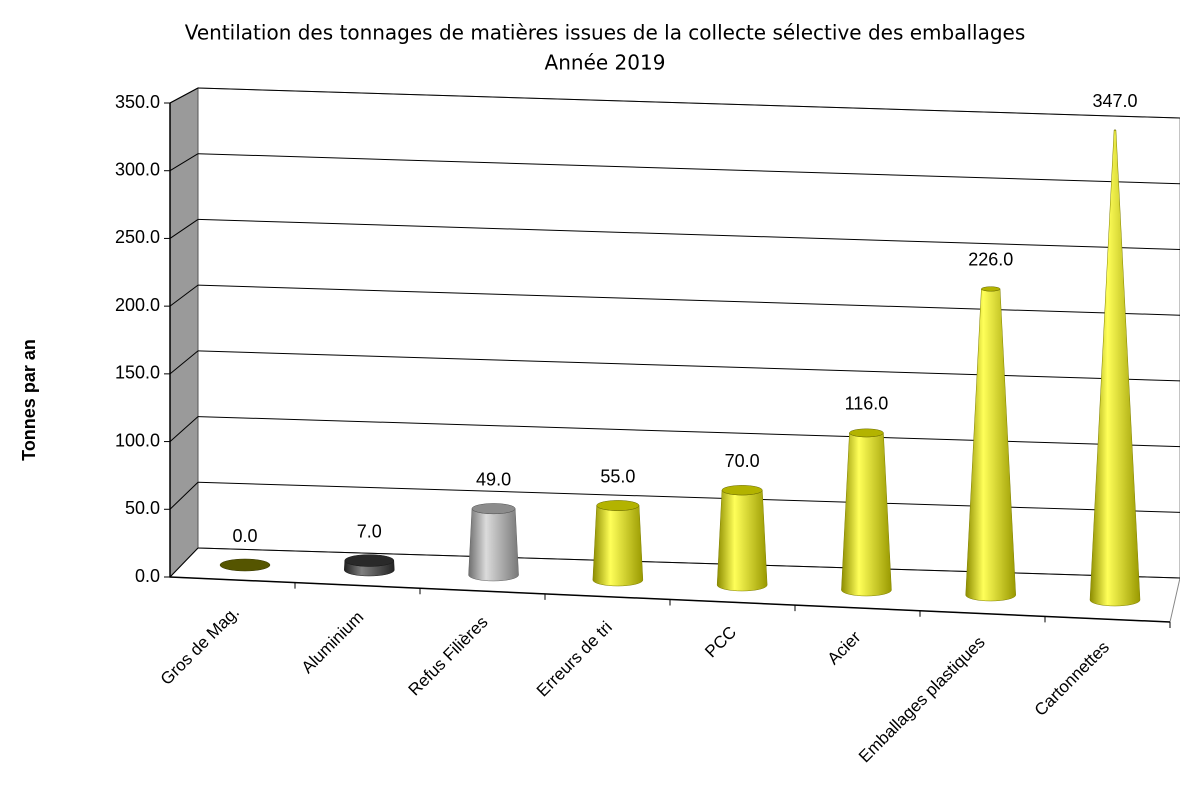 This screenshot has height=811, width=1180. Describe the element at coordinates (333, 643) in the screenshot. I see `x-tick-label: Aluminium` at that location.